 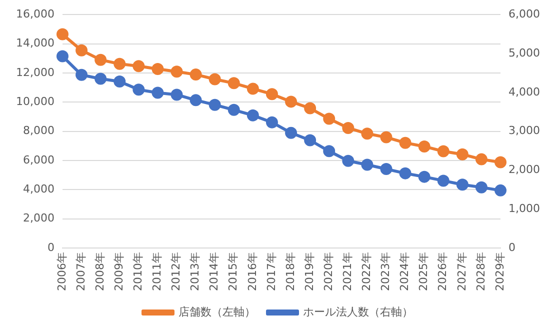 What do you see at coordinates (38, 159) in the screenshot?
I see `y-tick-label: 6,000` at bounding box center [38, 159].